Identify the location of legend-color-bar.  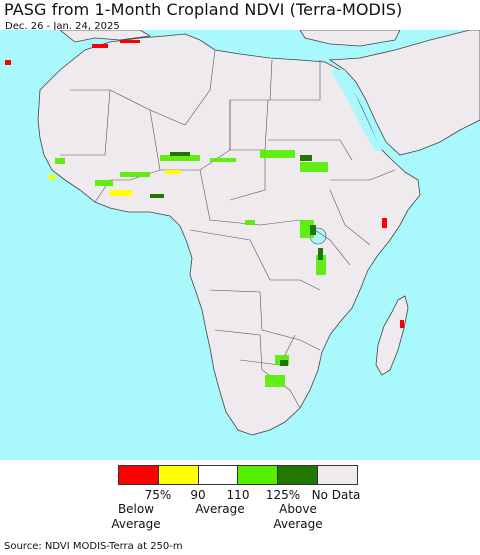
(238, 475).